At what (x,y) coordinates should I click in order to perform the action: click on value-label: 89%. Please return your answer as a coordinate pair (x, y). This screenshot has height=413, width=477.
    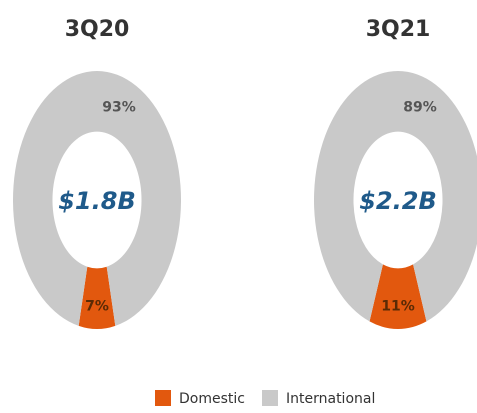
    Looking at the image, I should click on (420, 107).